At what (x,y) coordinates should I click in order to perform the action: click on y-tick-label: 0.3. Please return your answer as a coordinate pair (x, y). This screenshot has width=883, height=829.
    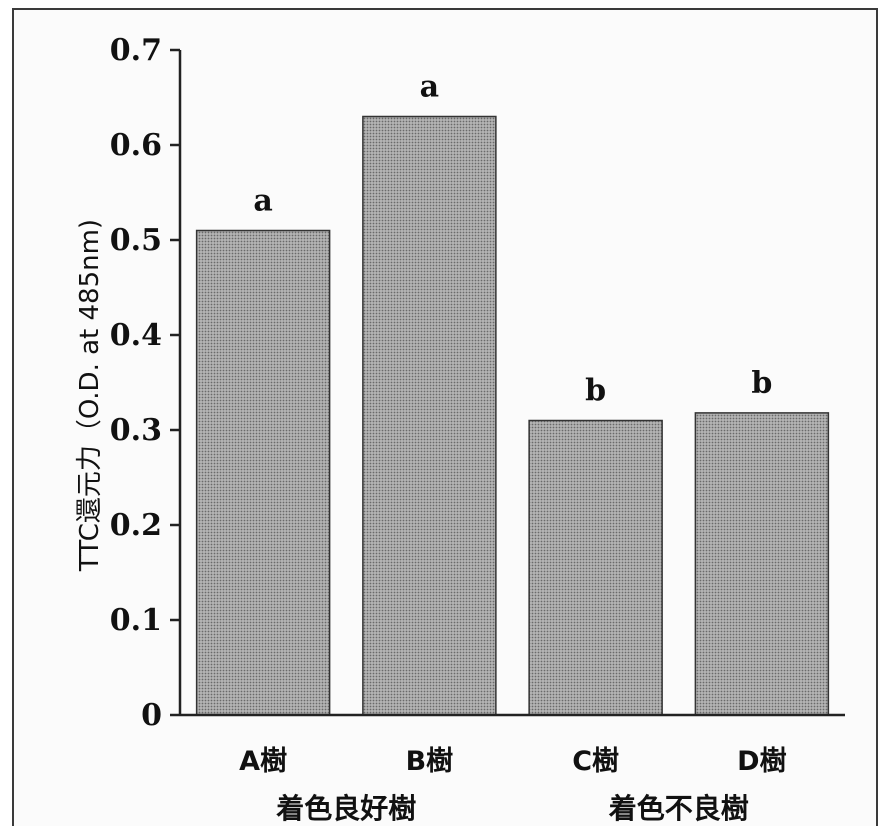
    Looking at the image, I should click on (136, 430).